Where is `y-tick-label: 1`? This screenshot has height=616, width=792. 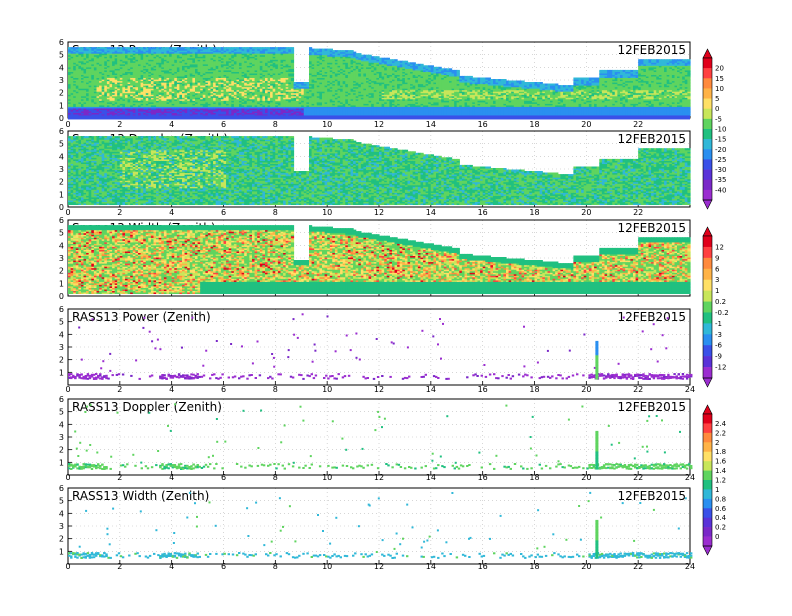
y-tick-label: 1 is located at coordinates (61, 105).